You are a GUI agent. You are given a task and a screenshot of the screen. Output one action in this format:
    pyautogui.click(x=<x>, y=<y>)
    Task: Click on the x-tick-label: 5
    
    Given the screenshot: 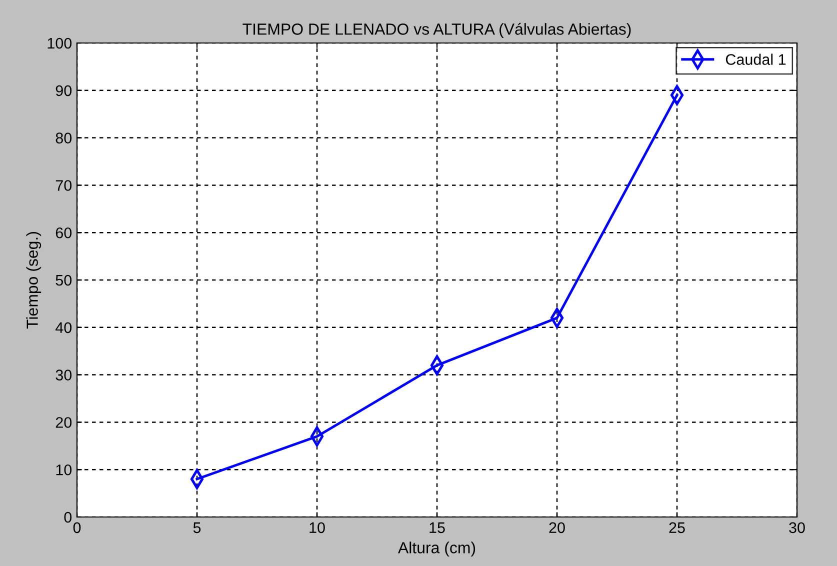 What is the action you would take?
    pyautogui.click(x=197, y=528)
    